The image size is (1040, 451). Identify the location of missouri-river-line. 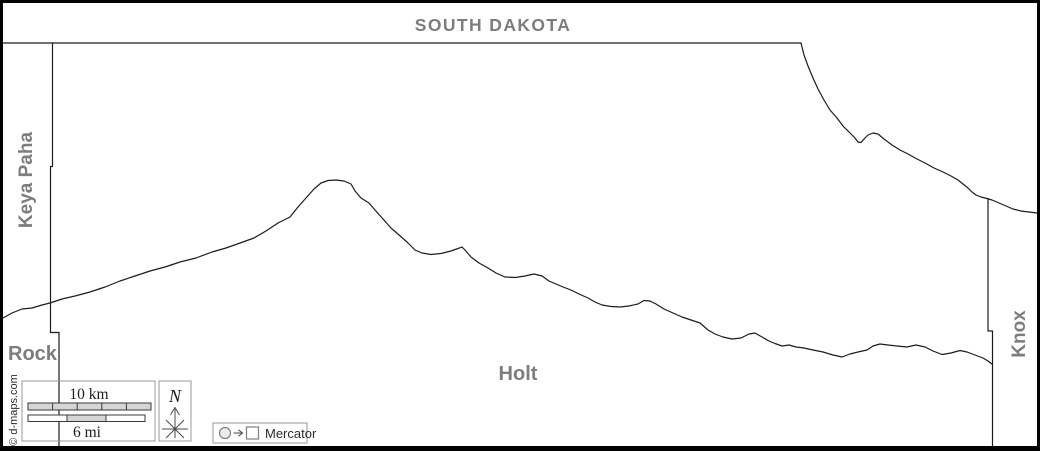
(919, 128).